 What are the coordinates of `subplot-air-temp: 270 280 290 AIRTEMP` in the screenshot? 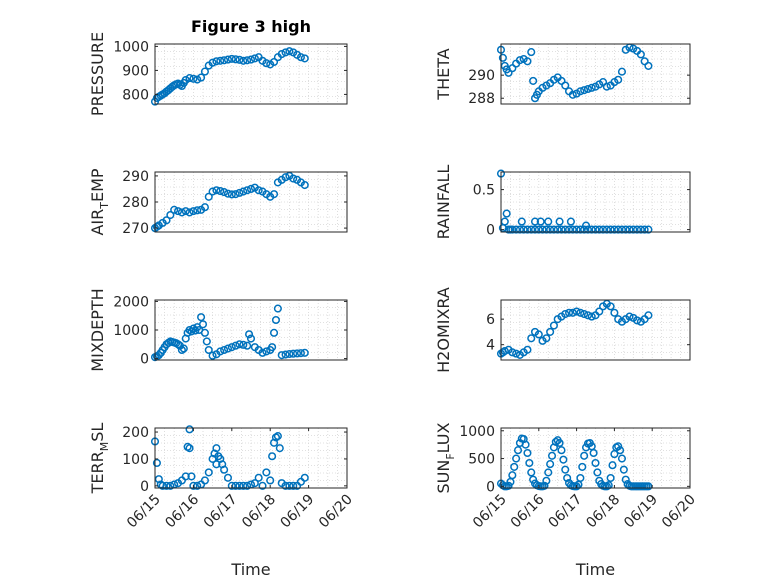 It's located at (218, 202).